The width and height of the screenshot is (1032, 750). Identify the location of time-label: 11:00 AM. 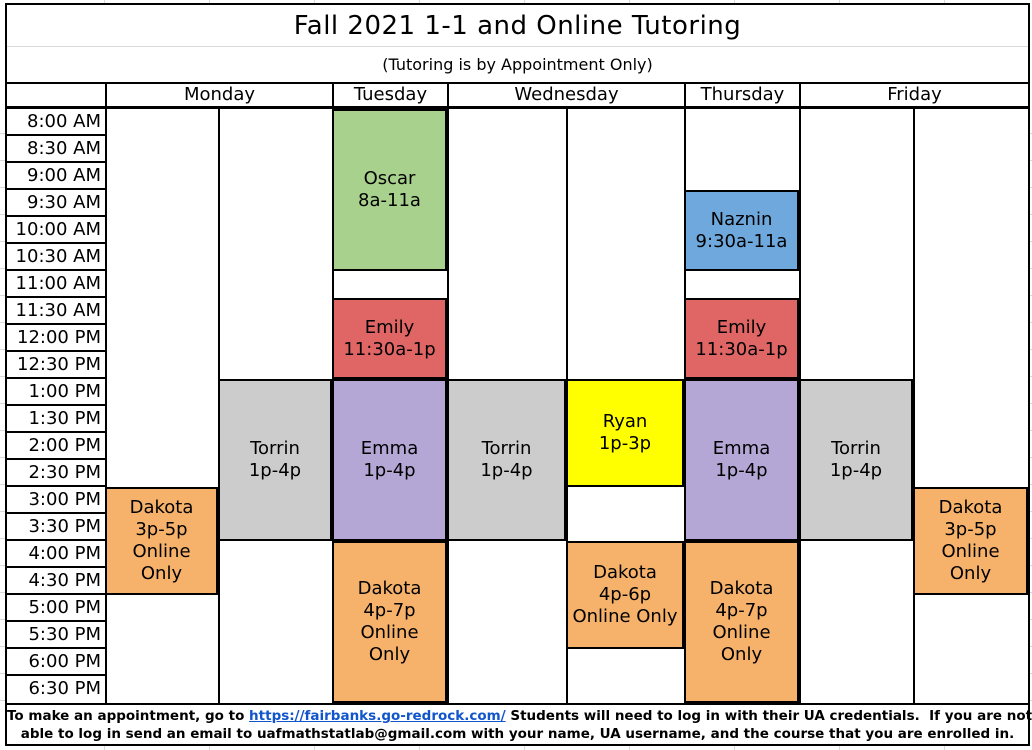
(56, 284).